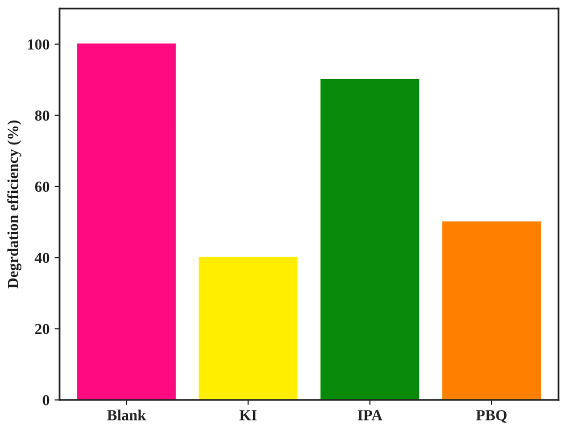 The height and width of the screenshot is (430, 567). Describe the element at coordinates (39, 44) in the screenshot. I see `y-tick-label: 100` at that location.